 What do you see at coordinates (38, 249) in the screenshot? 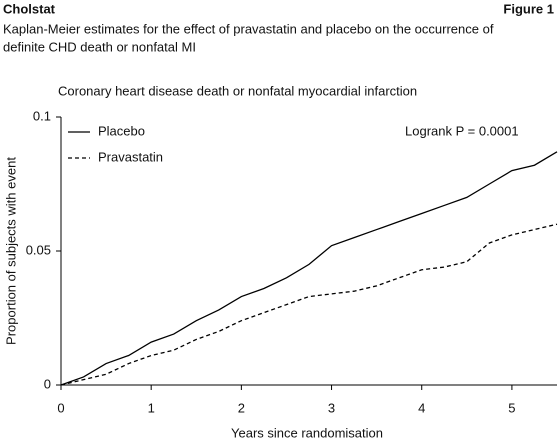
I see `y-tick-label: 0.05` at bounding box center [38, 249].